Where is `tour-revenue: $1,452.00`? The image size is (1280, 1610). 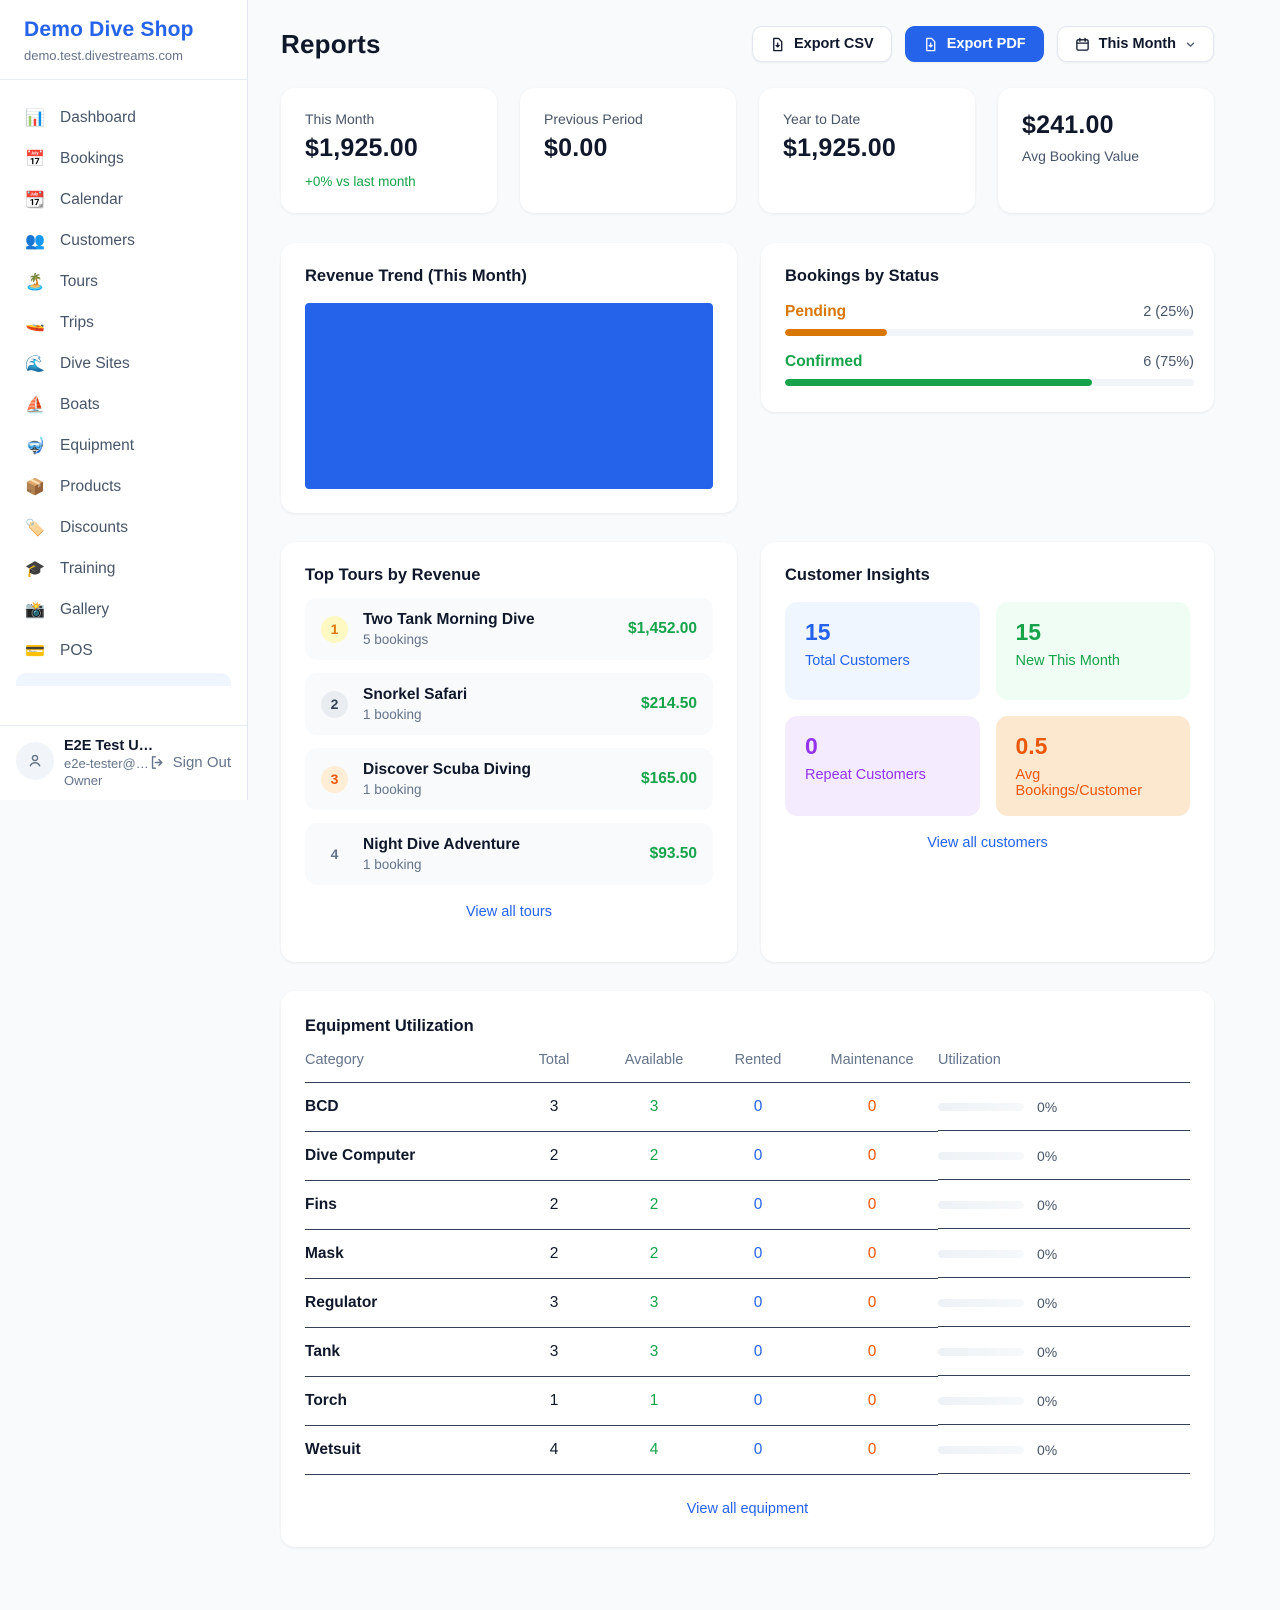
tour-revenue: $1,452.00 is located at coordinates (662, 628).